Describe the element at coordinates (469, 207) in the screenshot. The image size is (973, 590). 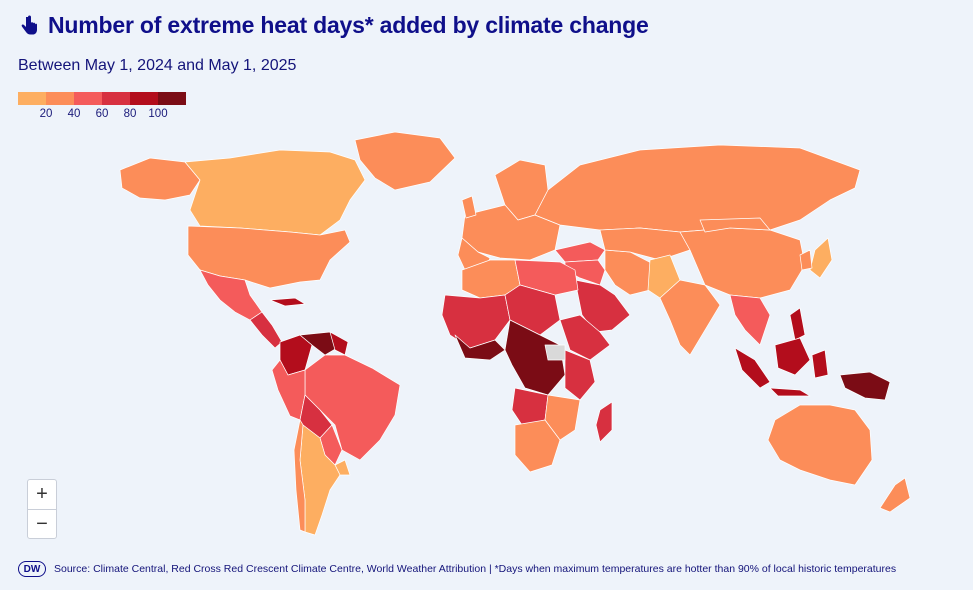
I see `region-uk` at that location.